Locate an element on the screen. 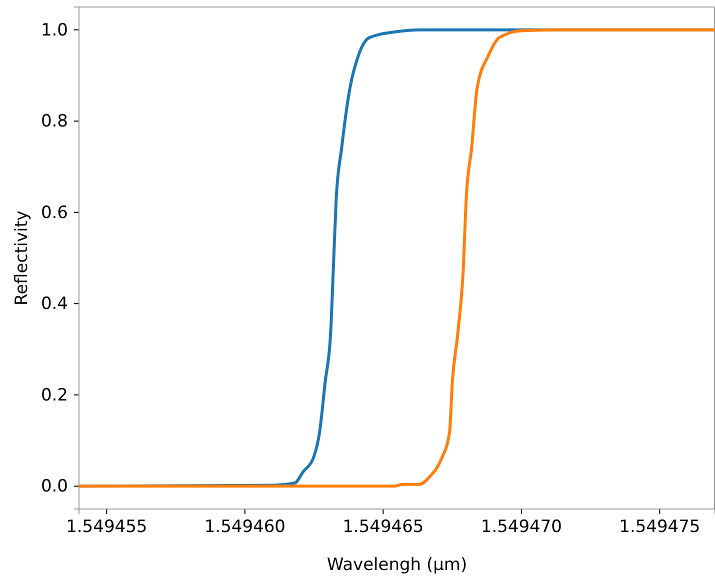 The height and width of the screenshot is (579, 715). y-tick-label: 0.4 is located at coordinates (54, 304).